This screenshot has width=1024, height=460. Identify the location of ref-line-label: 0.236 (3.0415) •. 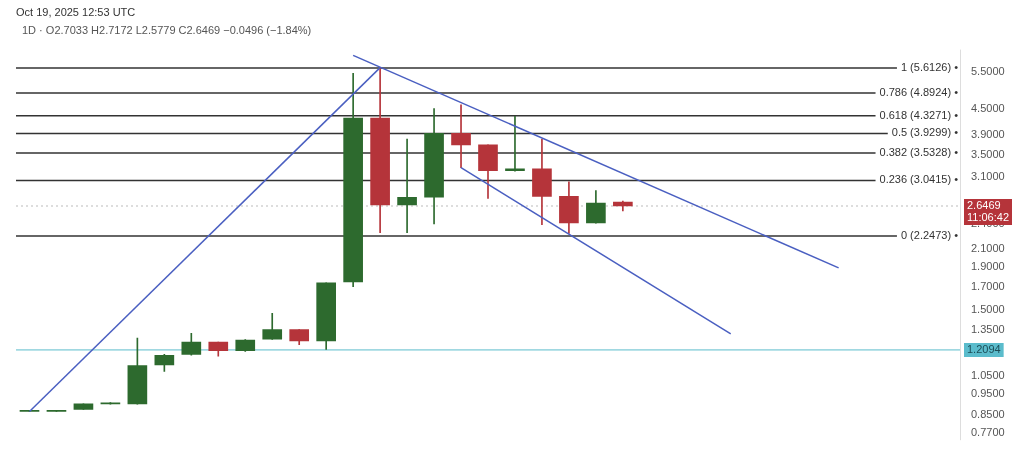
(919, 179).